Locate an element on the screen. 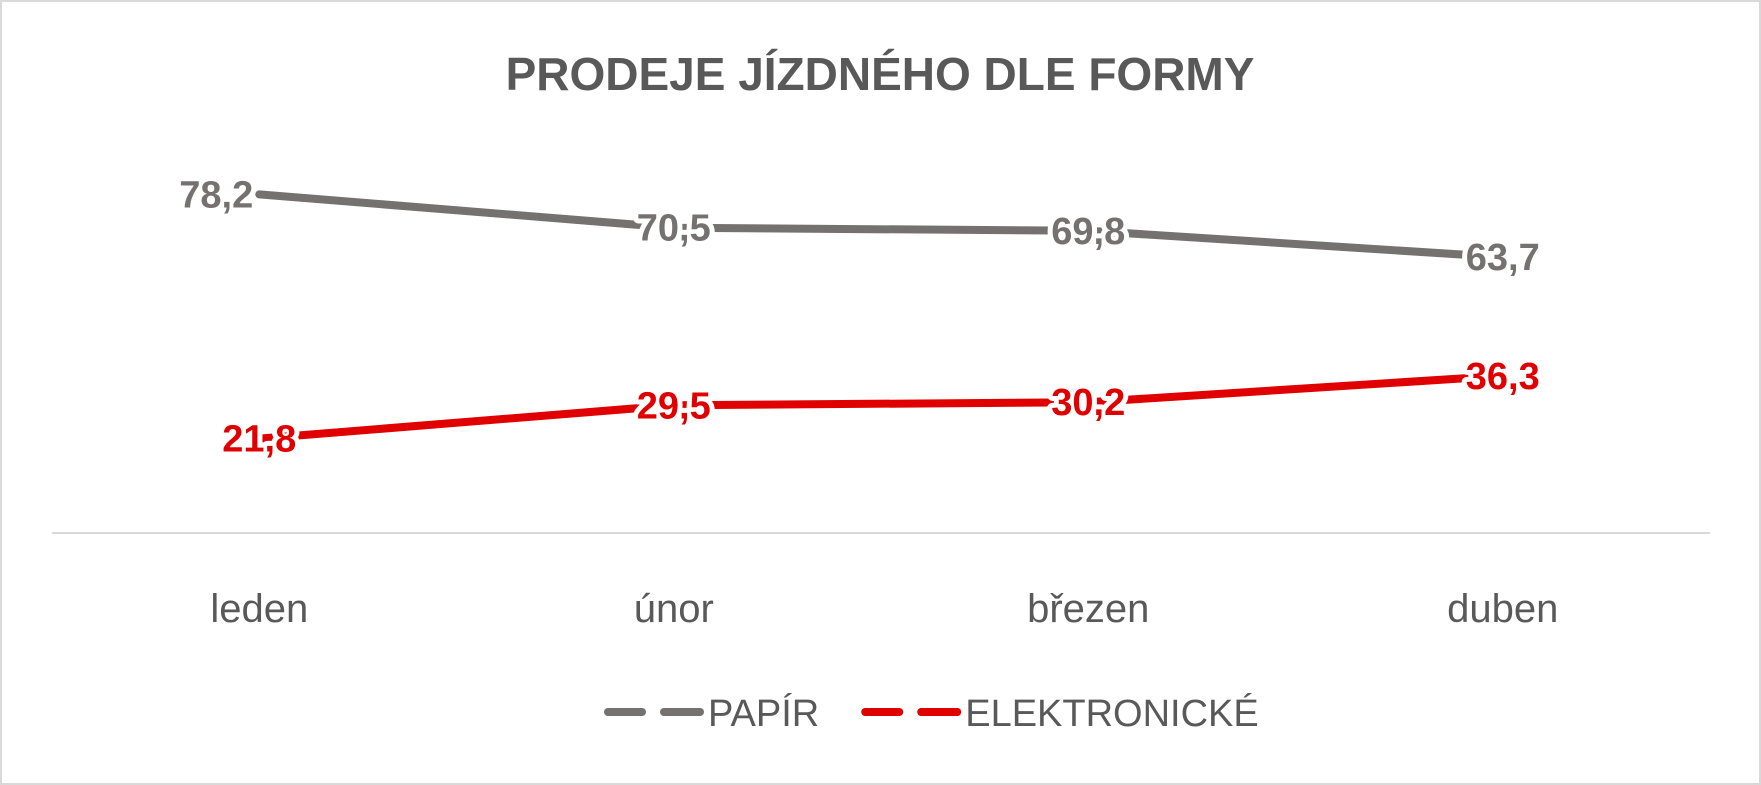  x-axis-ticks: leden únor březen duben is located at coordinates (884, 609).